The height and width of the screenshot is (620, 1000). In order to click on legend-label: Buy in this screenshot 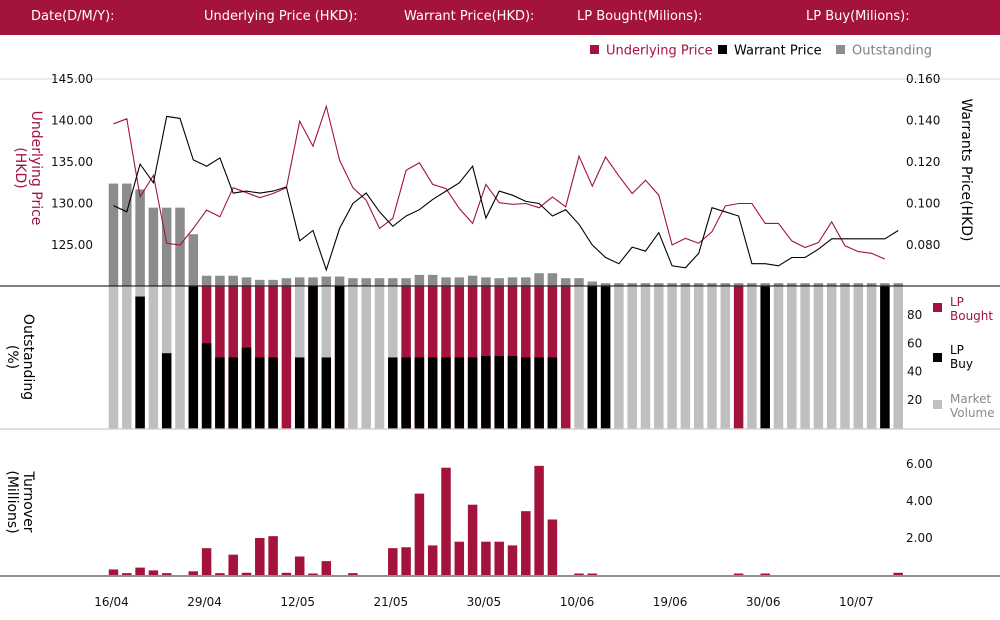, I will do `click(961, 364)`.